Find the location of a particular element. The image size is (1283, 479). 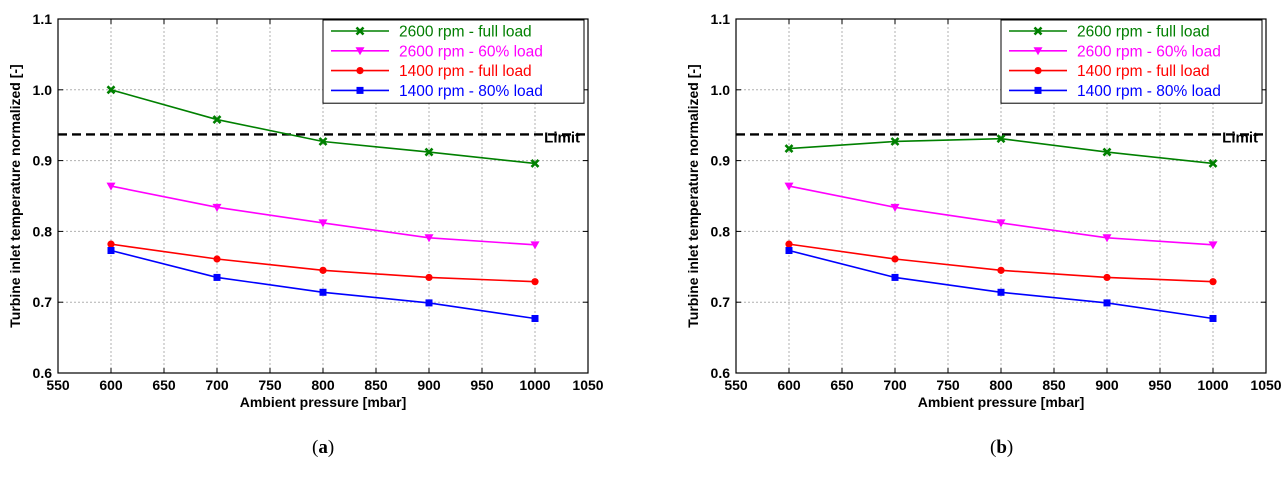

x-tick-label: 700 is located at coordinates (217, 385).